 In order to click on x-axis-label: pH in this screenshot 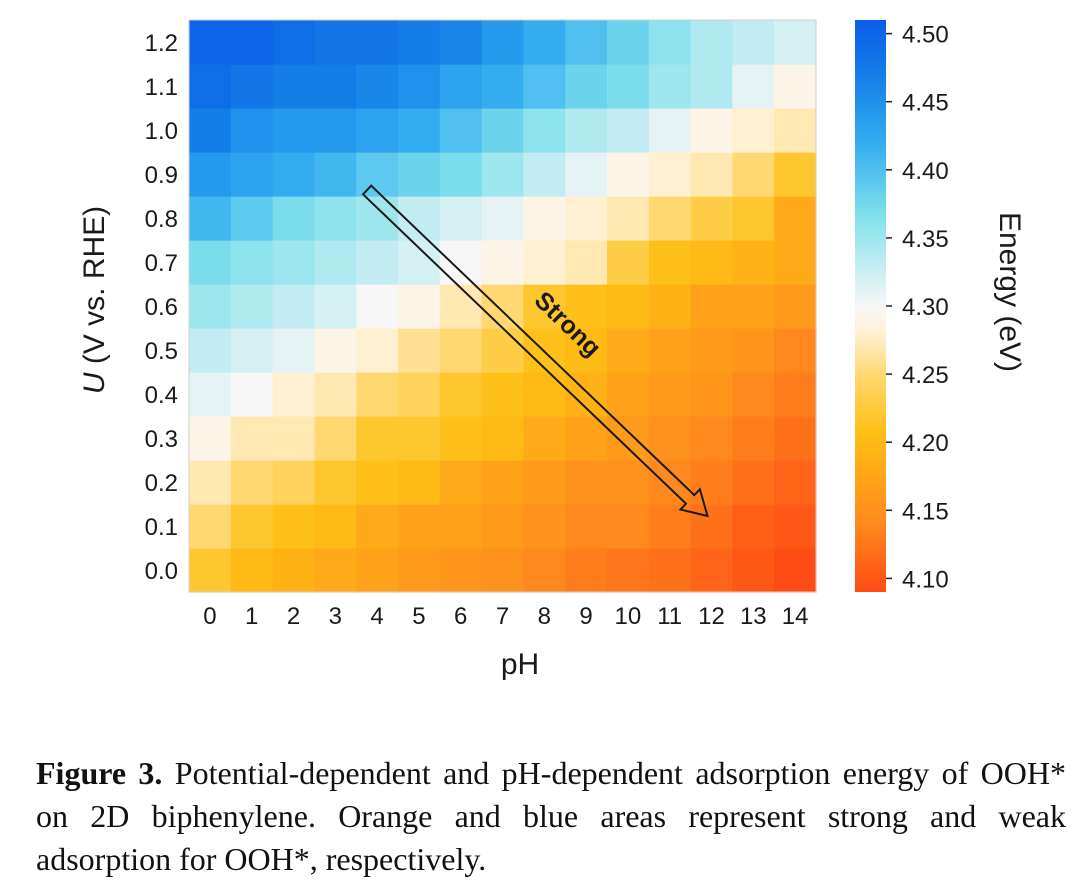, I will do `click(520, 664)`.